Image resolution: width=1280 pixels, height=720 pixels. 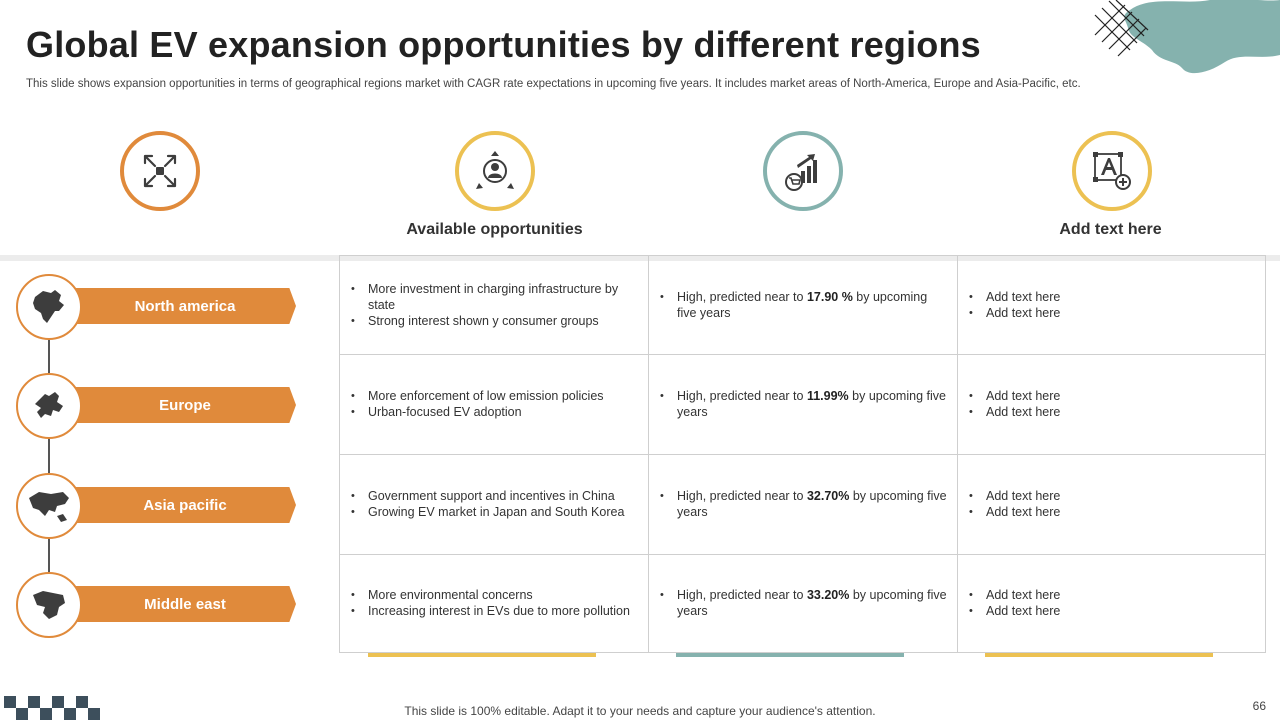 I want to click on middle-east-map-icon, so click(x=49, y=605).